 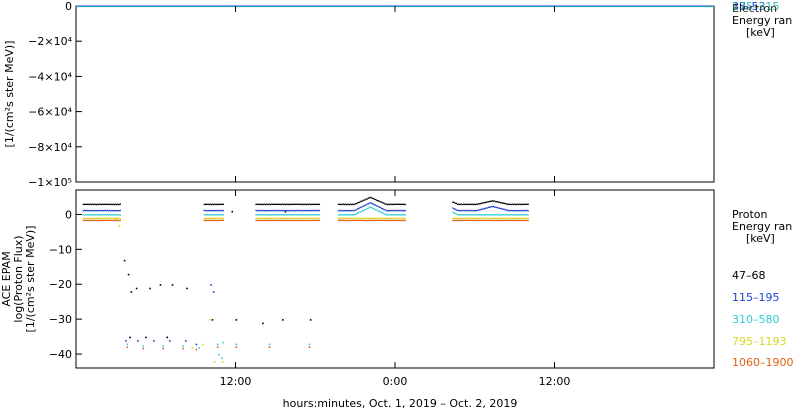 What do you see at coordinates (762, 19) in the screenshot?
I see `electron-legend: 38–53 175–315 Electron Energy ran [keV]` at bounding box center [762, 19].